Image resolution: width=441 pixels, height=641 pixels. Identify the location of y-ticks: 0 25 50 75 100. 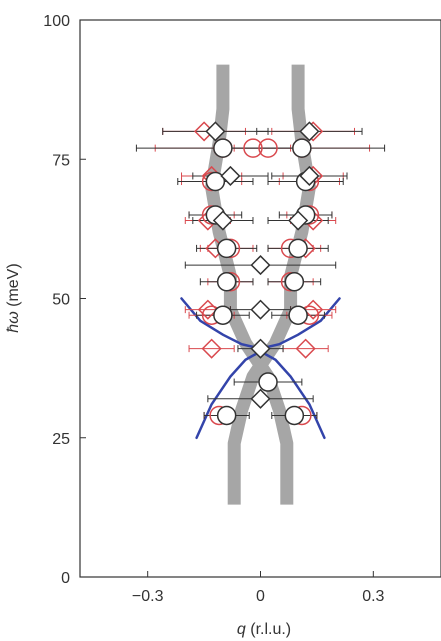
(64, 300).